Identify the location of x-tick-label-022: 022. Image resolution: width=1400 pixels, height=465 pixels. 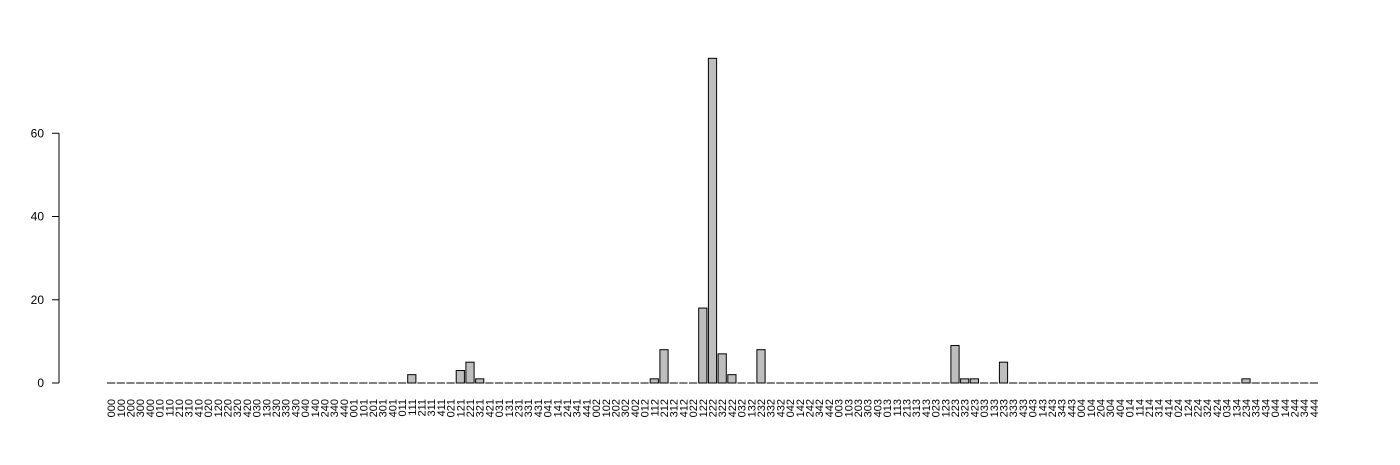
(694, 408).